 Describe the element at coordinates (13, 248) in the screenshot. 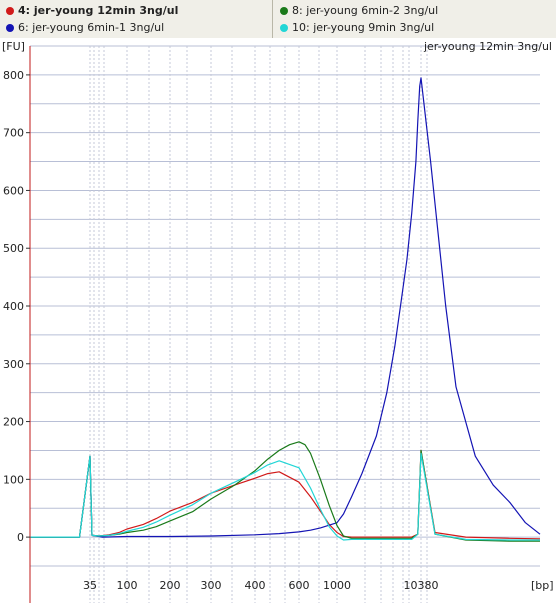

I see `y-tick-label: 500` at that location.